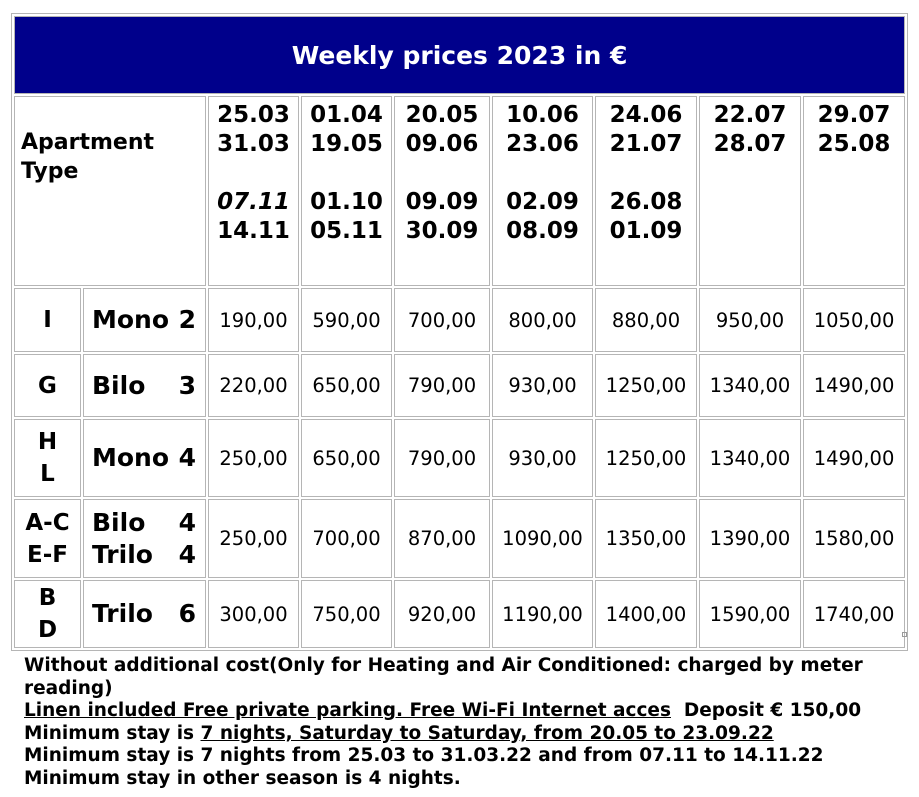  Describe the element at coordinates (646, 538) in the screenshot. I see `price-cell: 1350,00` at that location.